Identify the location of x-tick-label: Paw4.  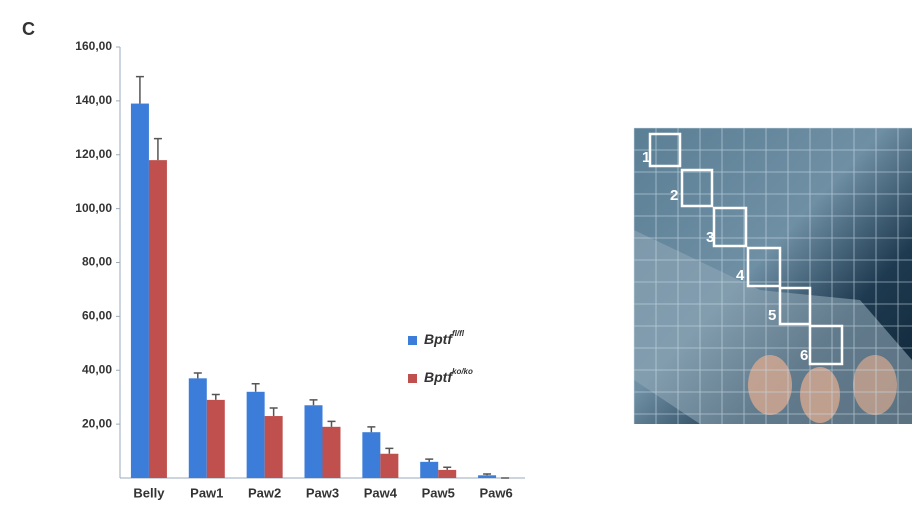
(381, 492).